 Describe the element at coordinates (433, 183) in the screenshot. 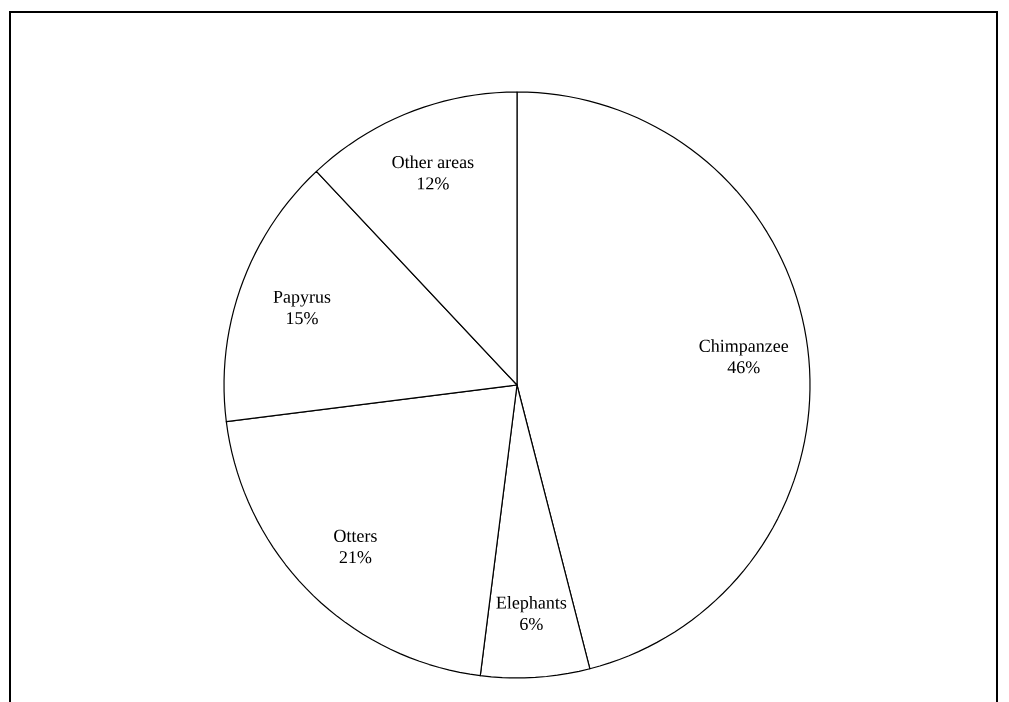

I see `data-label: 12%` at that location.